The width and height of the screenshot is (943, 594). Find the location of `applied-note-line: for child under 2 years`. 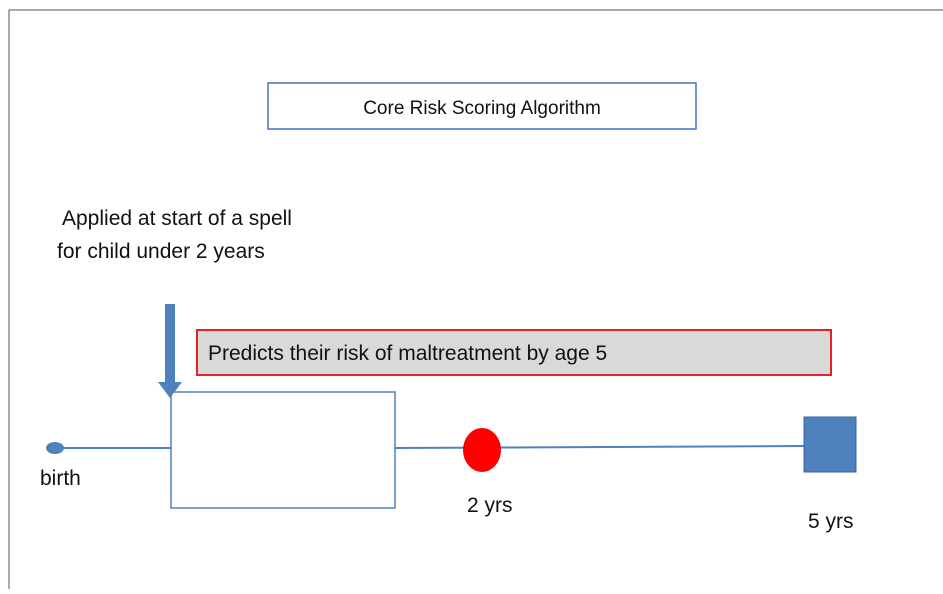

applied-note-line: for child under 2 years is located at coordinates (161, 251).